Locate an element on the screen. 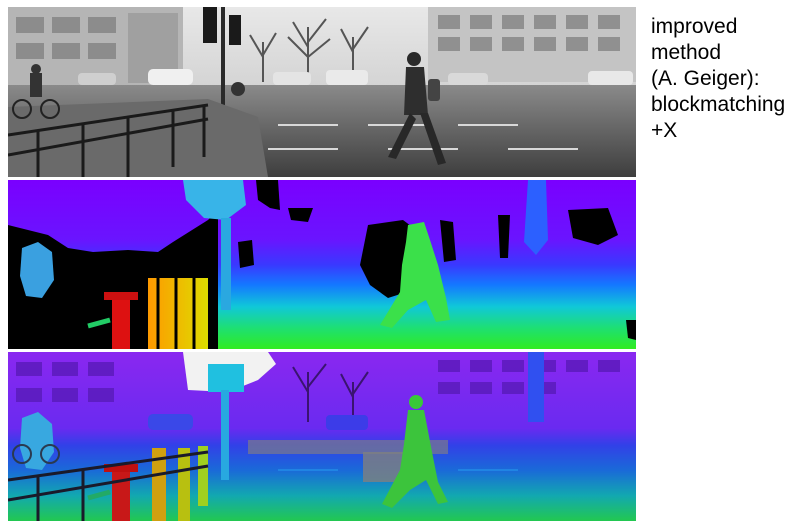  caption-line: blockmatching is located at coordinates (718, 104).